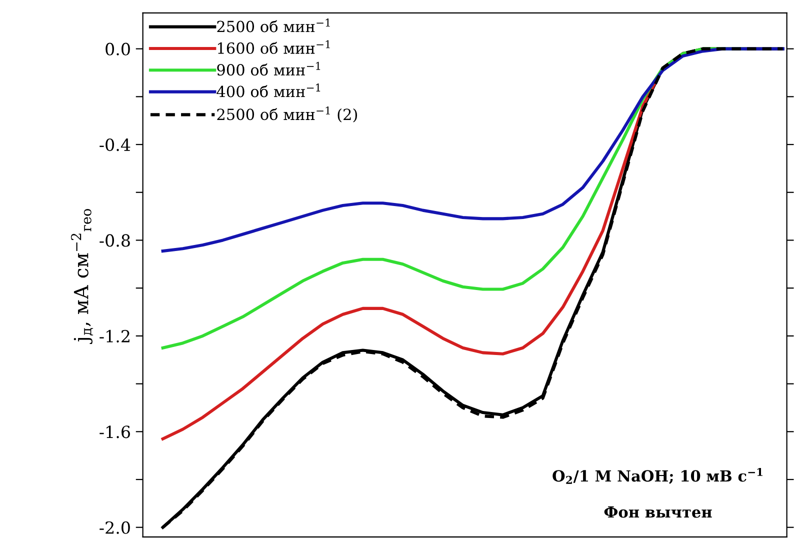 The width and height of the screenshot is (798, 538). What do you see at coordinates (115, 240) in the screenshot?
I see `y-tick-label: -0.8` at bounding box center [115, 240].